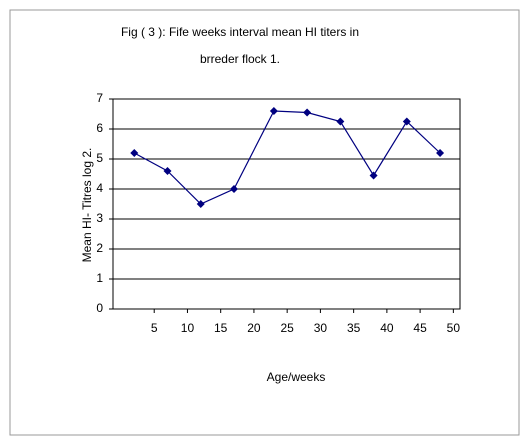 This screenshot has width=529, height=445. Describe the element at coordinates (221, 328) in the screenshot. I see `x-tick-label: 15` at that location.